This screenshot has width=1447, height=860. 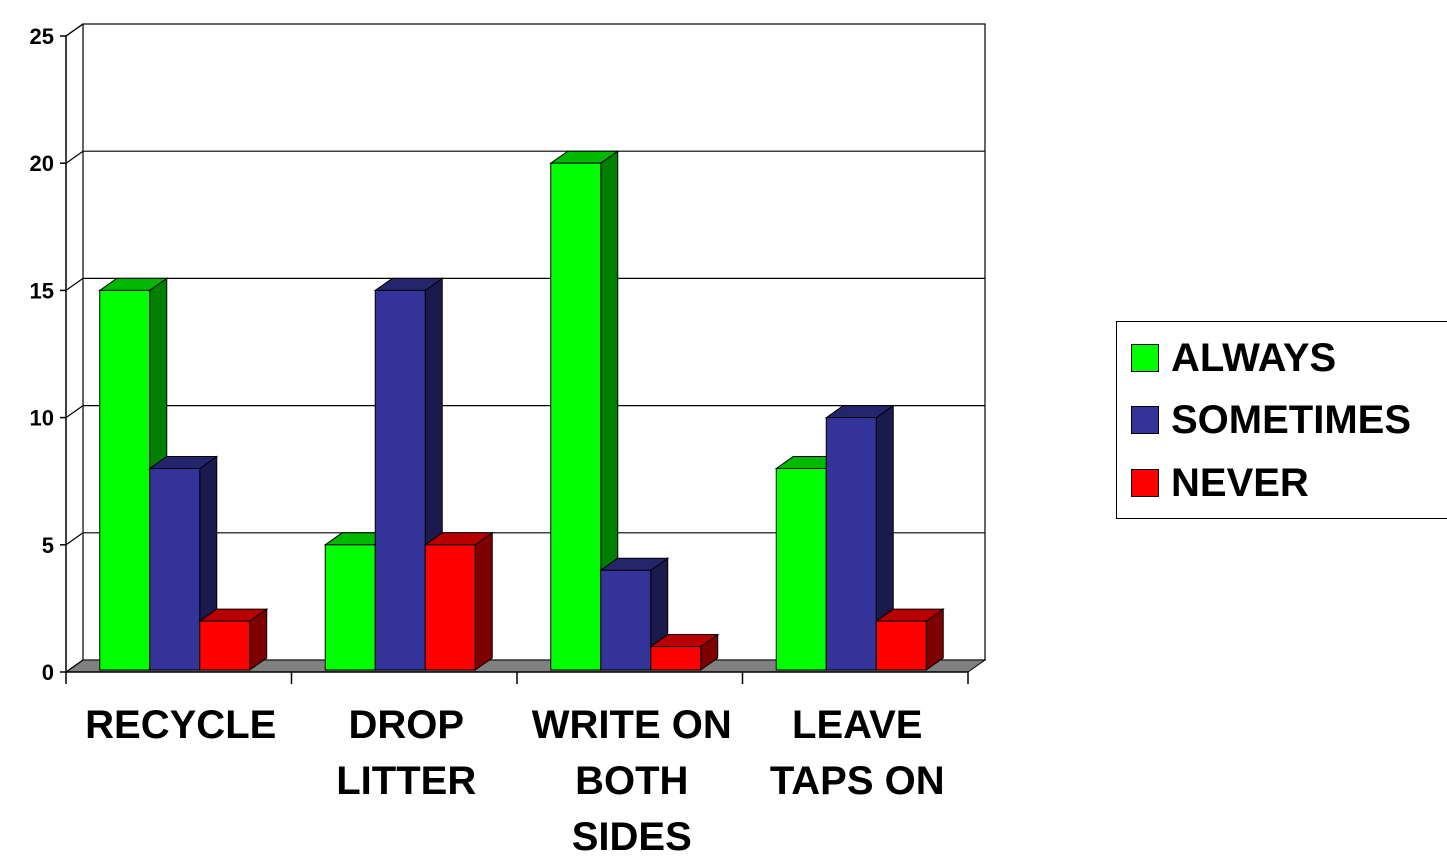 I want to click on x-category-label: BOTH, so click(x=631, y=781).